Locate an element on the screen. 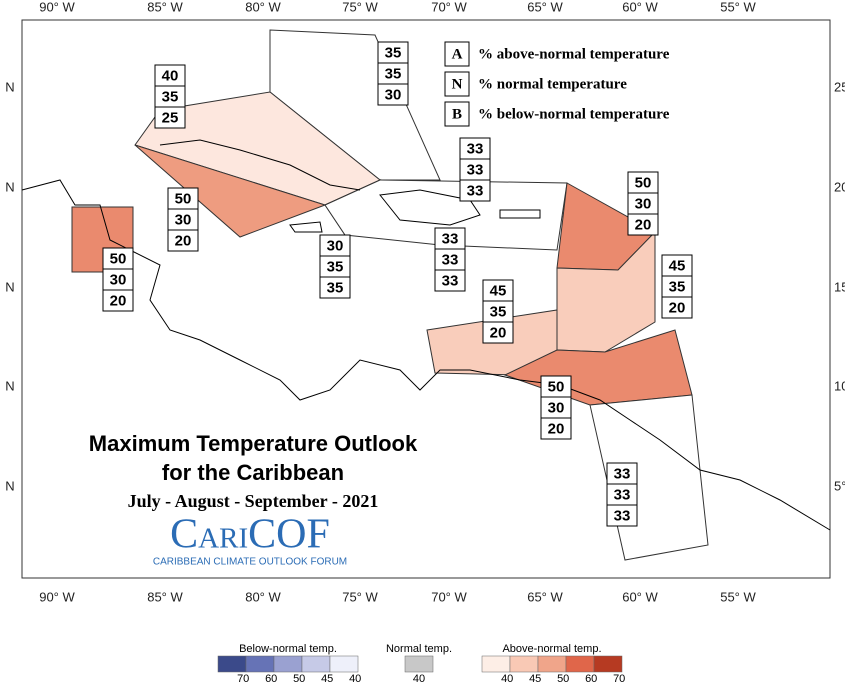  probability-value: 25 is located at coordinates (170, 117).